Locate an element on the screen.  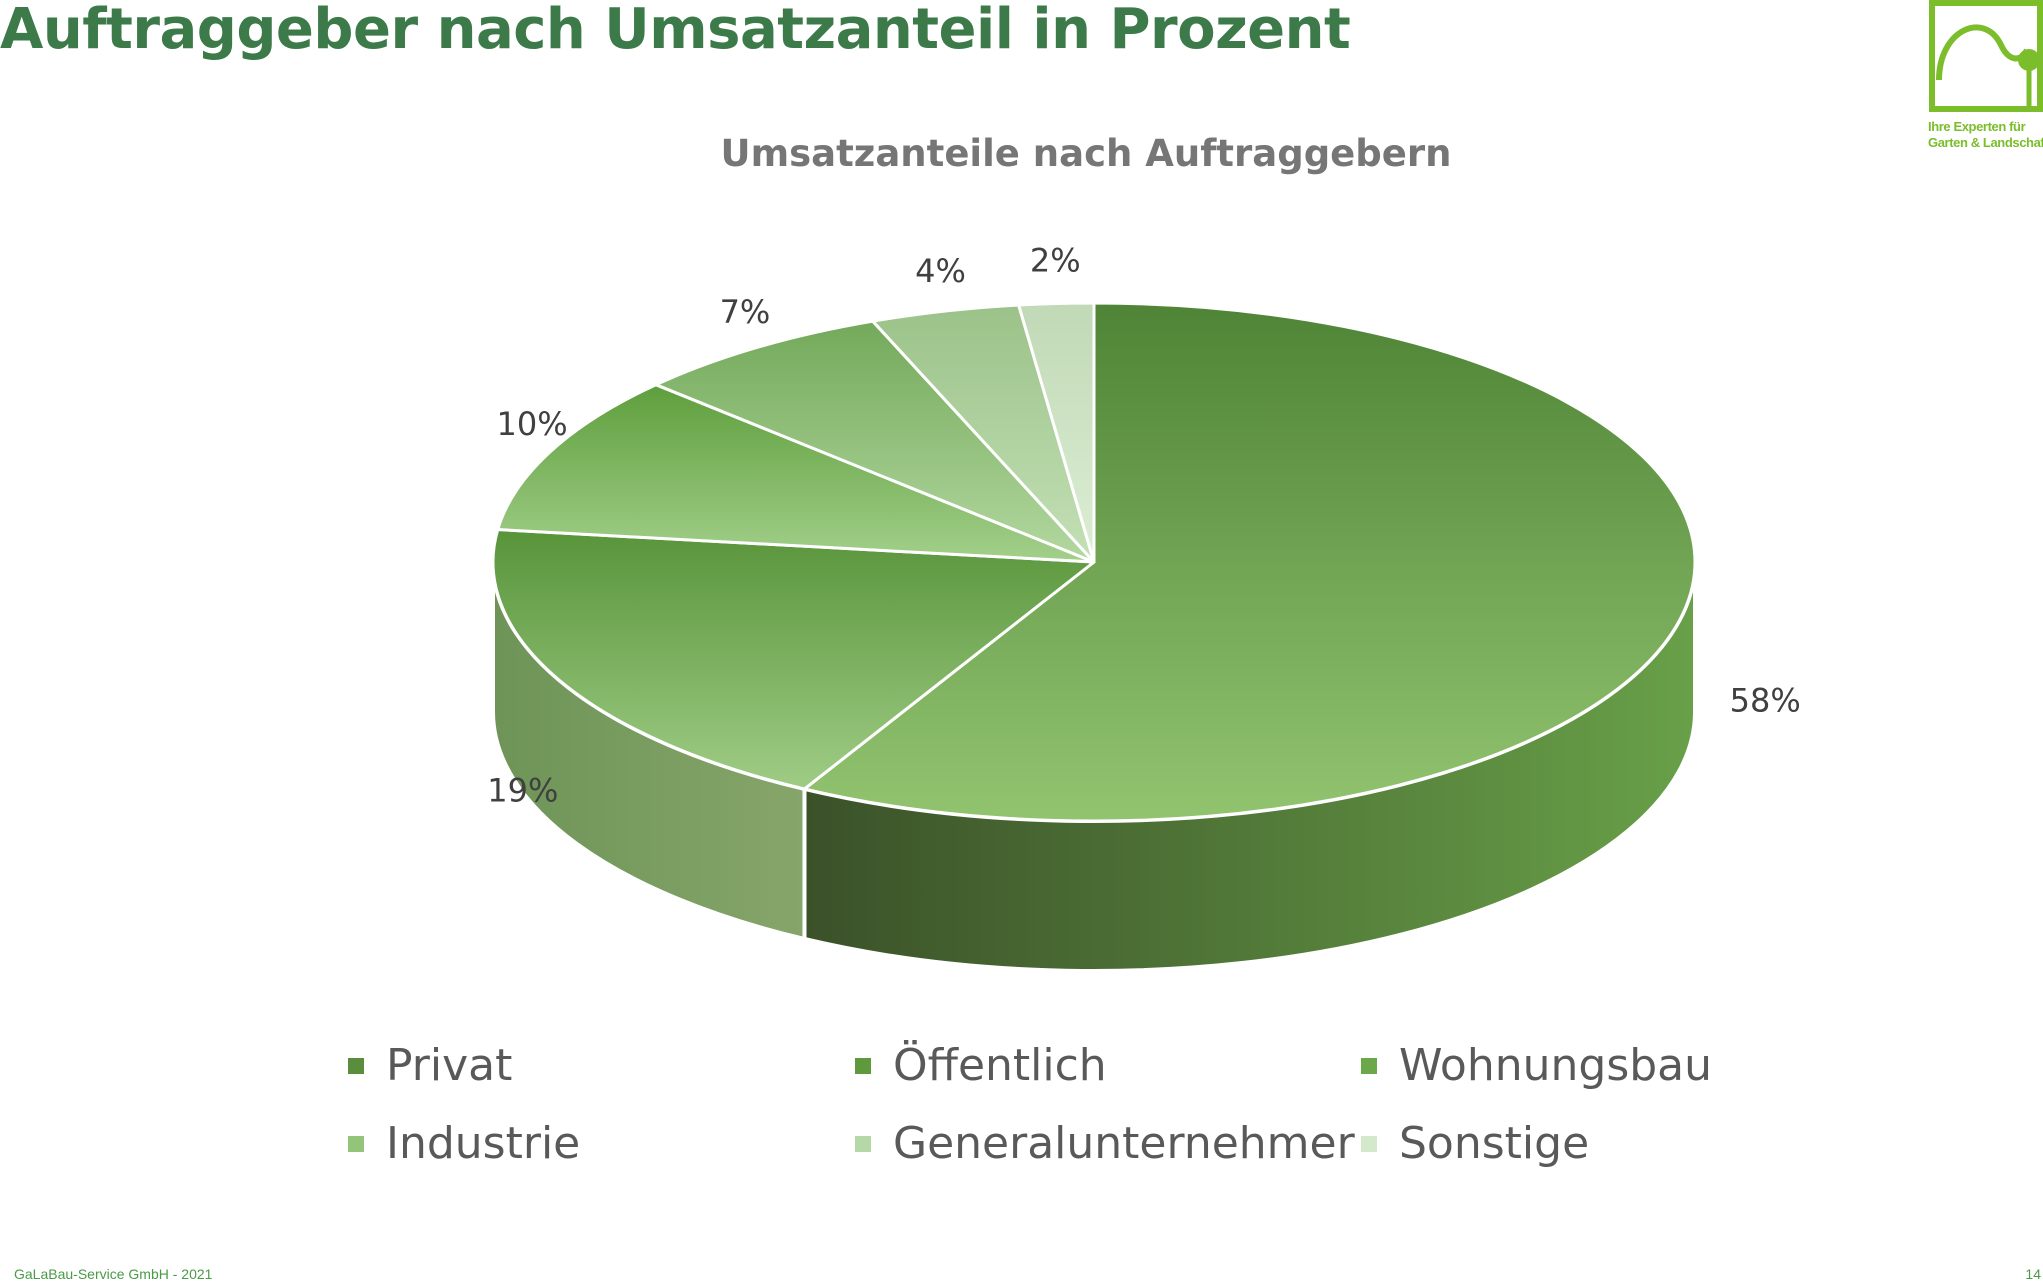
data-label-wohnungsbau: 10% is located at coordinates (532, 424).